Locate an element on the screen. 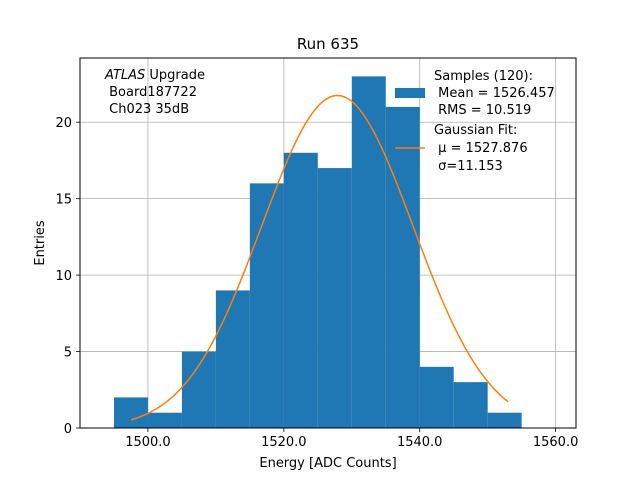  x-tick-label: 1500.0 is located at coordinates (148, 442).